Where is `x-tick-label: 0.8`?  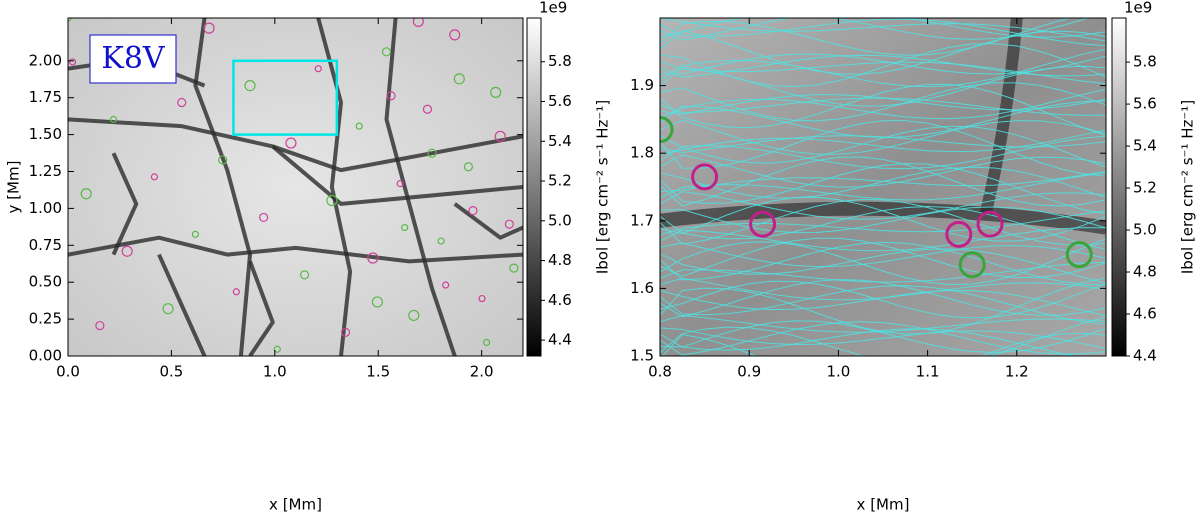
x-tick-label: 0.8 is located at coordinates (660, 372).